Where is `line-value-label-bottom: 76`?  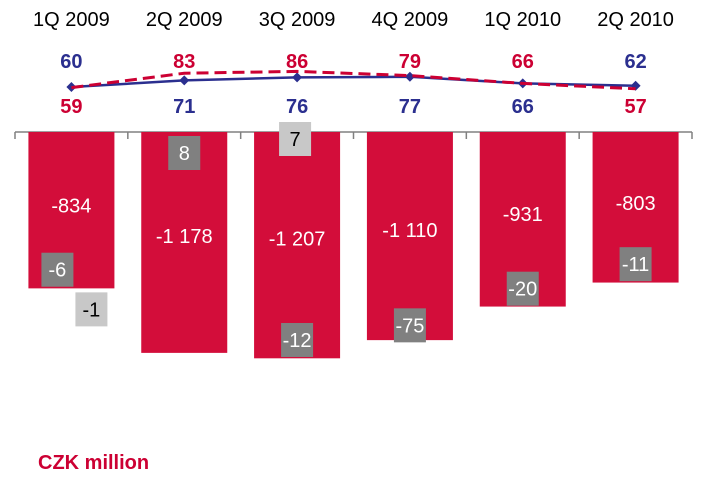
line-value-label-bottom: 76 is located at coordinates (297, 107).